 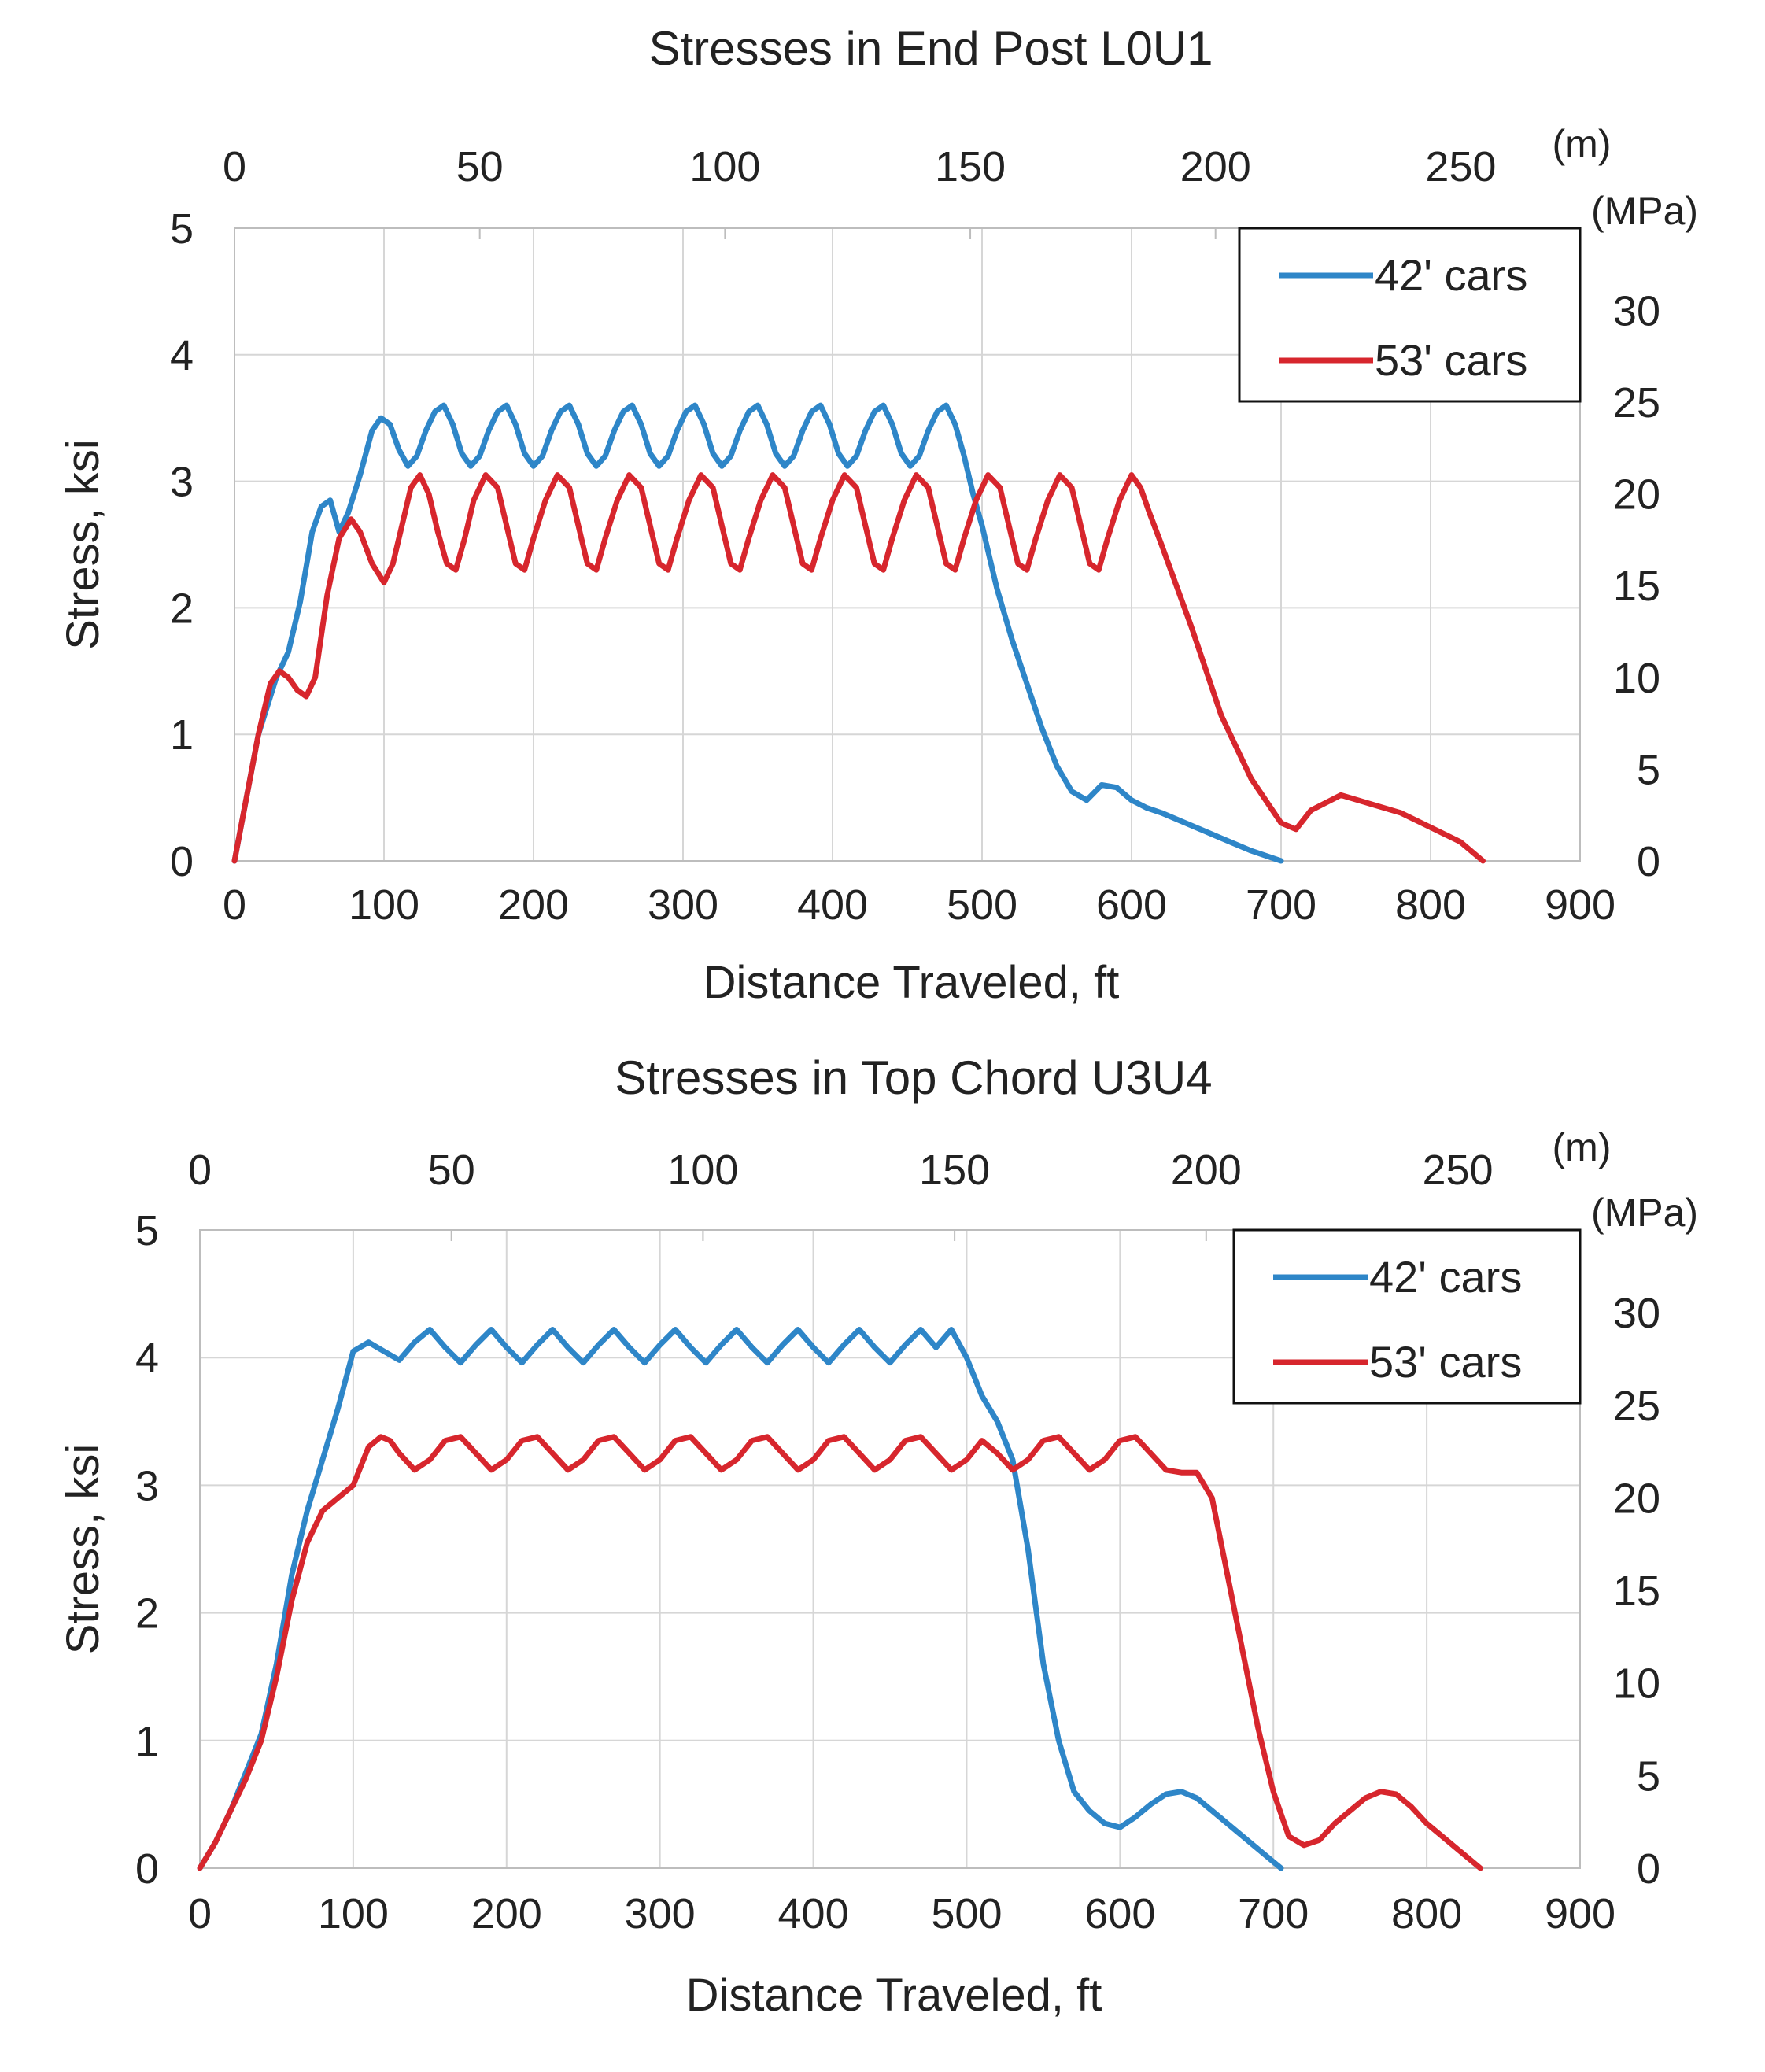 I want to click on chart-title: Stresses in End Post L0U1, so click(x=930, y=48).